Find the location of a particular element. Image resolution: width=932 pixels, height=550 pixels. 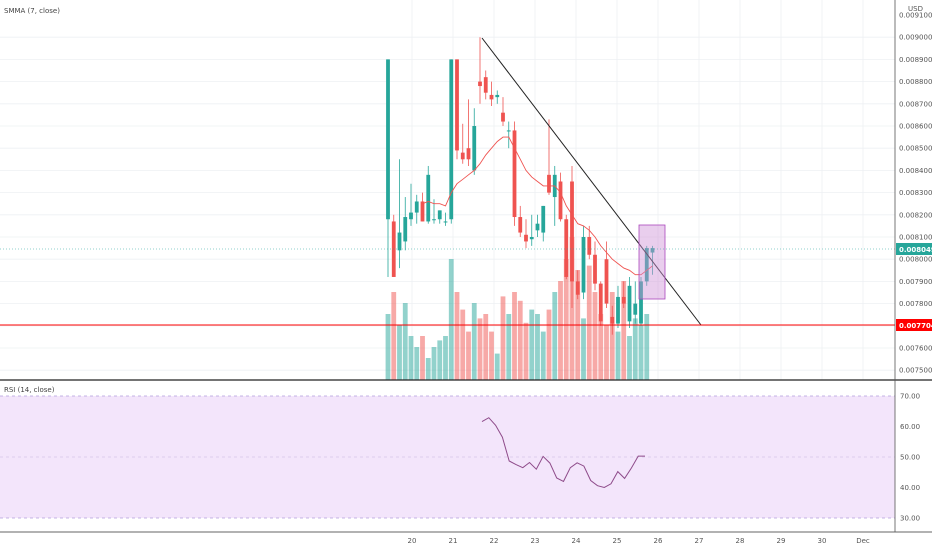

trendline is located at coordinates (591, 181).